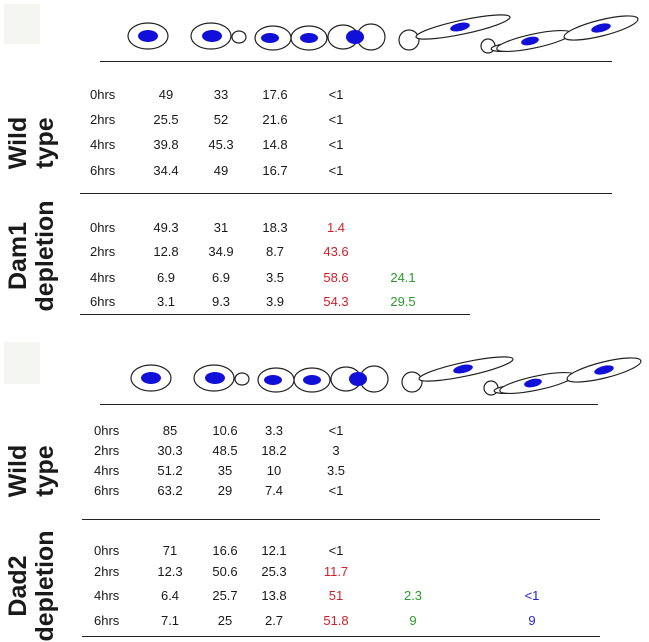 The height and width of the screenshot is (642, 649). What do you see at coordinates (45, 143) in the screenshot?
I see `group-label-line2: type` at bounding box center [45, 143].